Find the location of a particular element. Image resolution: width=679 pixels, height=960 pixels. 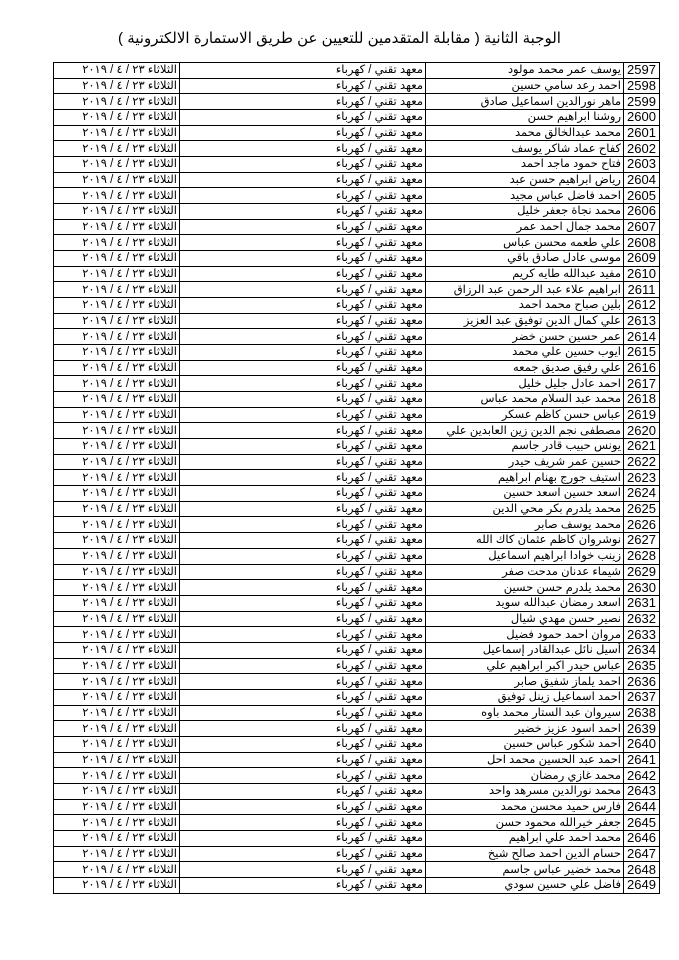

applicant-name: عمر حسين حسن خضر is located at coordinates (524, 337).